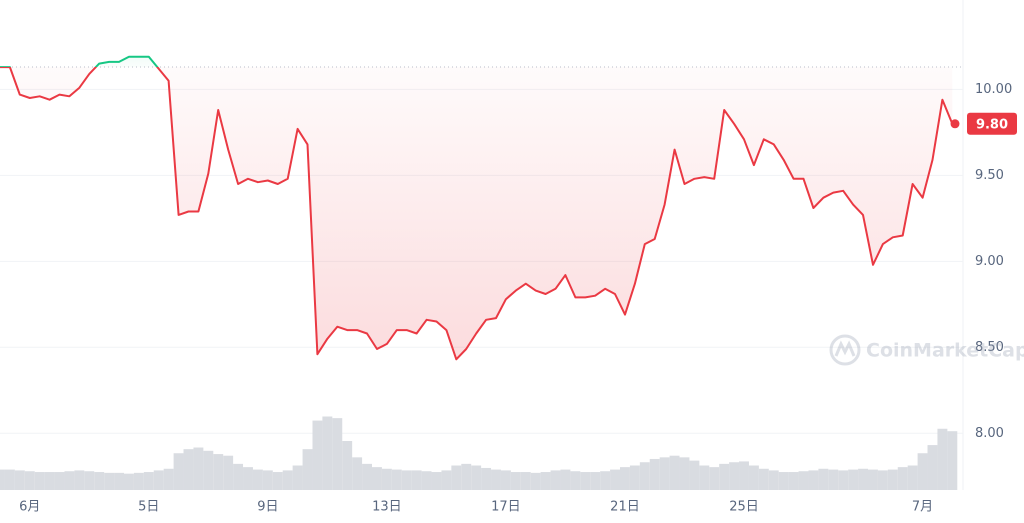 This screenshot has height=523, width=1024. I want to click on y-tick-label: 8.50, so click(989, 347).